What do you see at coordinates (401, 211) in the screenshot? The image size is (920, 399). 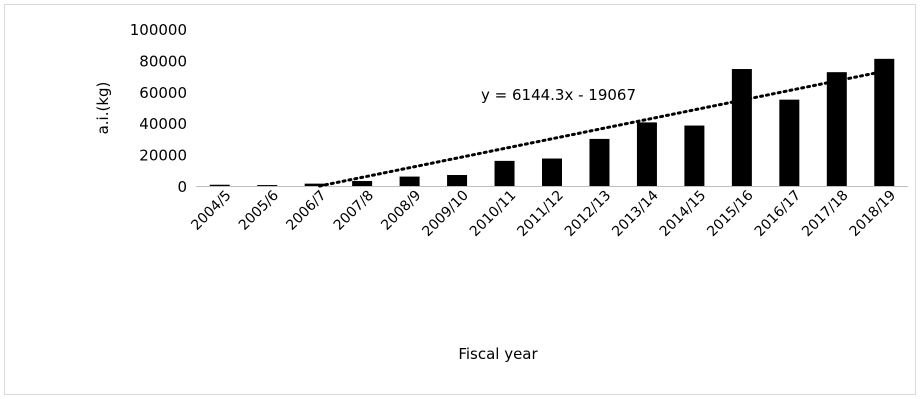 I see `x-tick-label: 2008/9` at bounding box center [401, 211].